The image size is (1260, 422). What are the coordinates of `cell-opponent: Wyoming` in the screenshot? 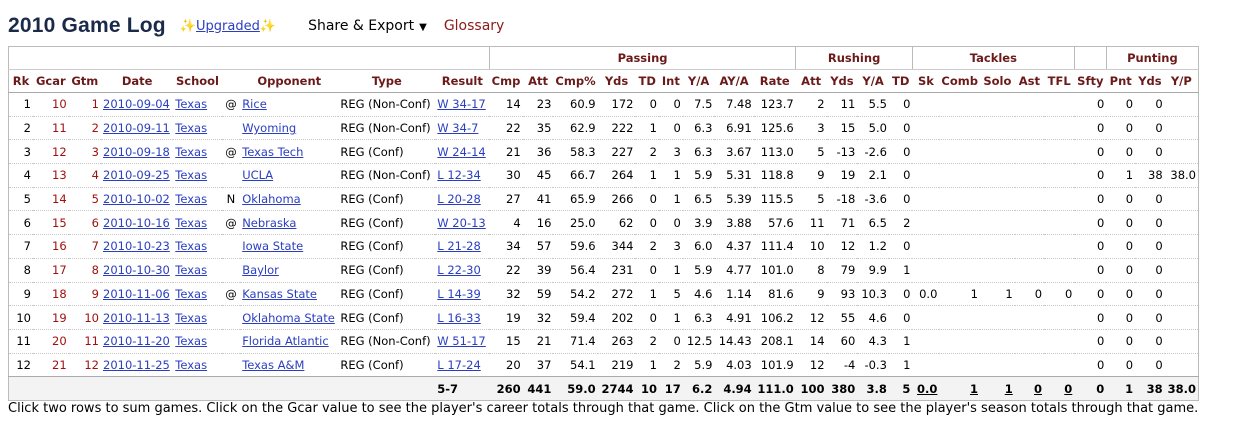 It's located at (289, 128).